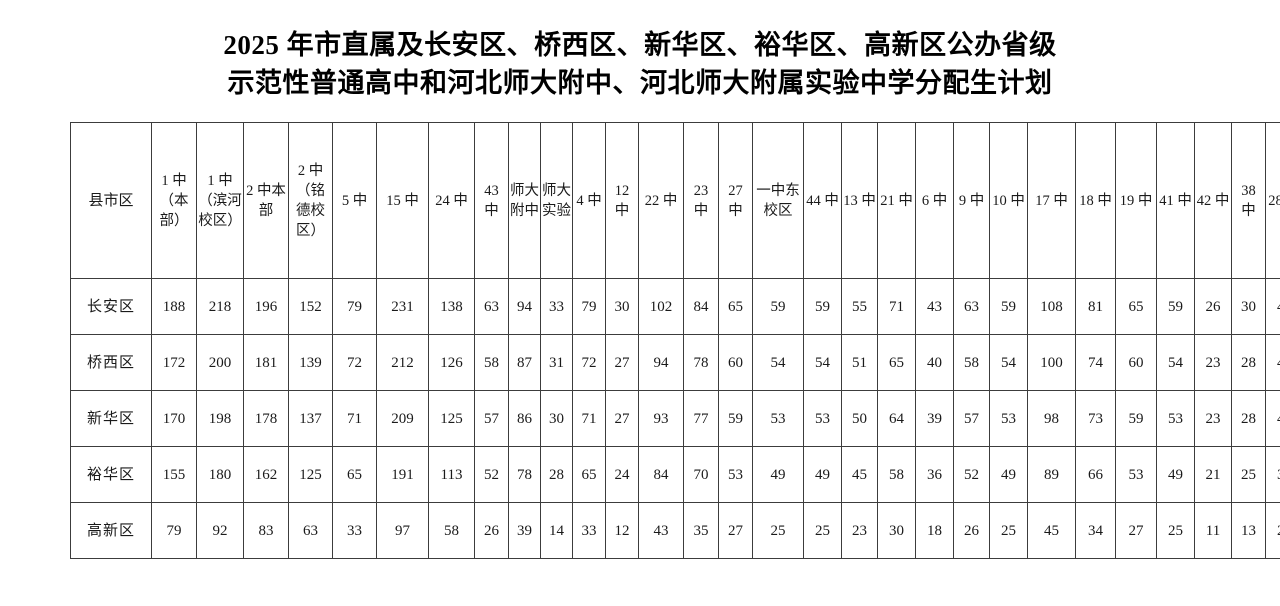 Image resolution: width=1280 pixels, height=606 pixels. What do you see at coordinates (896, 418) in the screenshot?
I see `table-cell-quota: 64` at bounding box center [896, 418].